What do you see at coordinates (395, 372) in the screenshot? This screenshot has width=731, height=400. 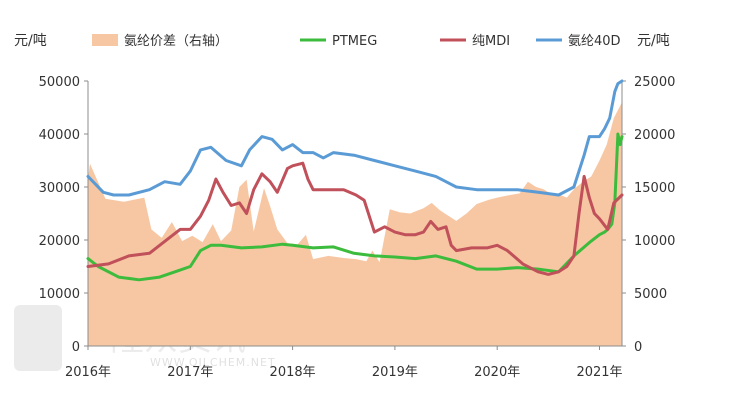 I see `x-tick-label: 2019年` at bounding box center [395, 372].